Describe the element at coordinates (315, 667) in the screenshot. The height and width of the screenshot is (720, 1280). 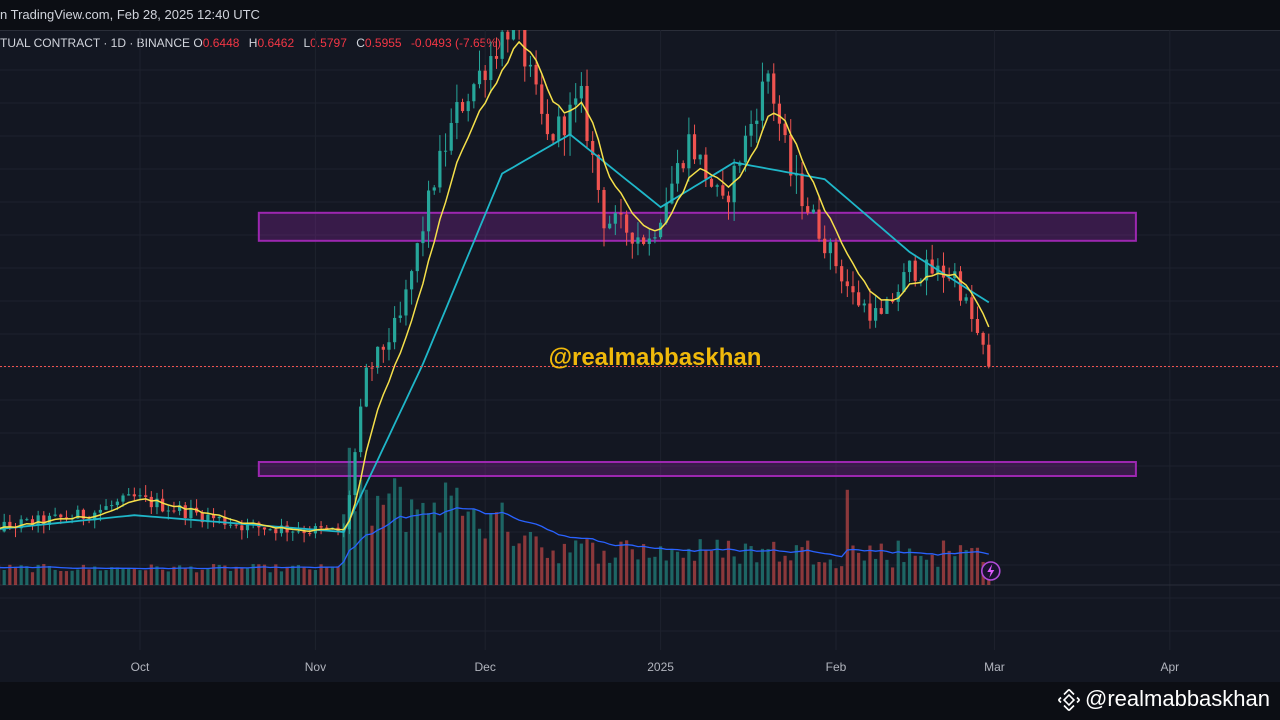
I see `x-tick-label: Nov` at that location.